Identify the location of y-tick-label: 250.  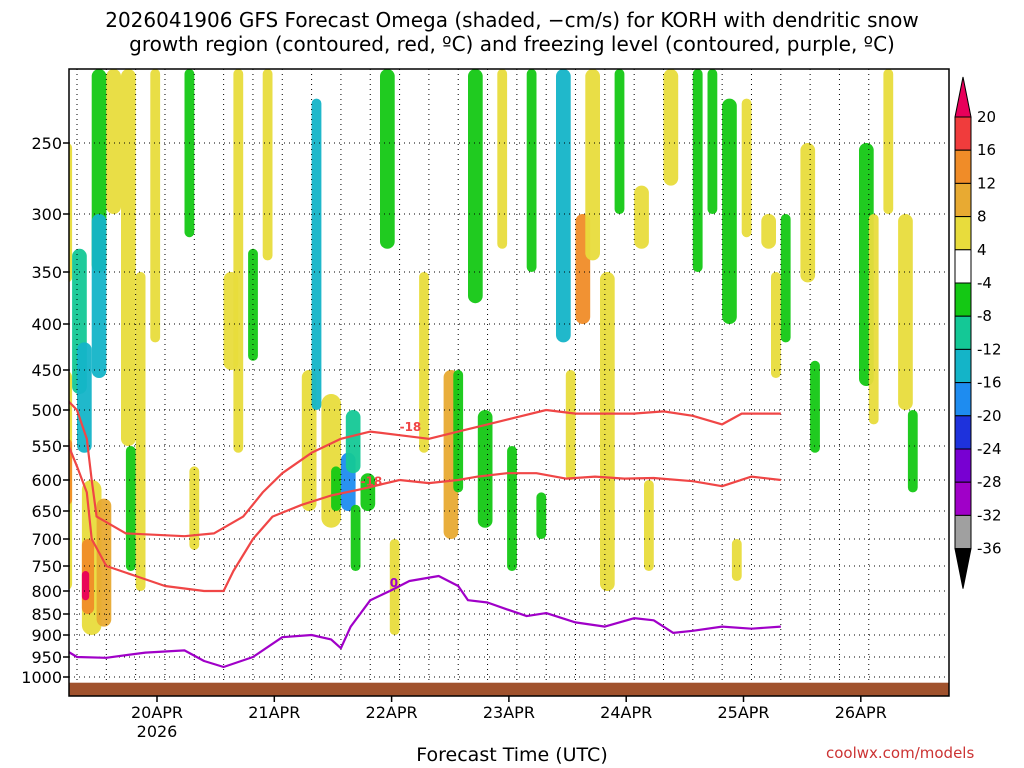
(46, 143).